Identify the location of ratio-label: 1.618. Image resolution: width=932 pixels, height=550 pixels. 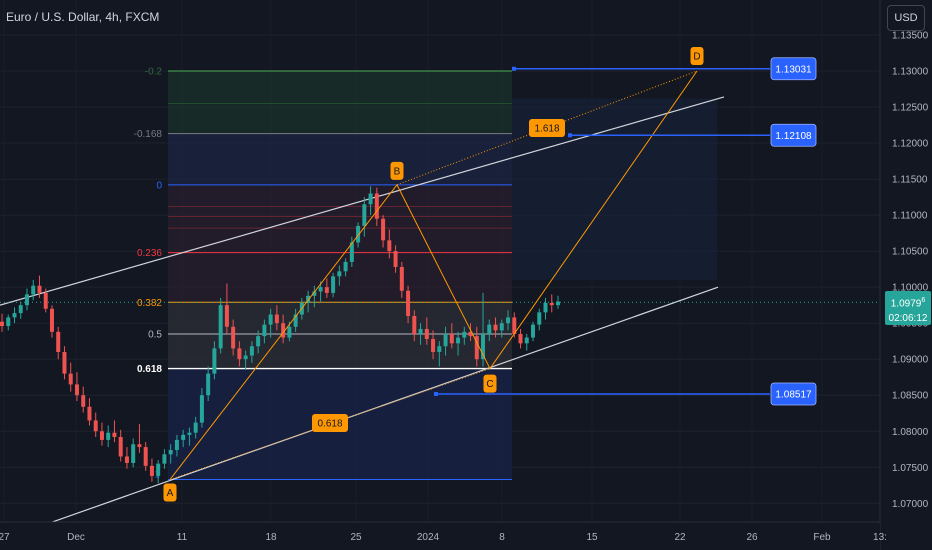
(546, 129).